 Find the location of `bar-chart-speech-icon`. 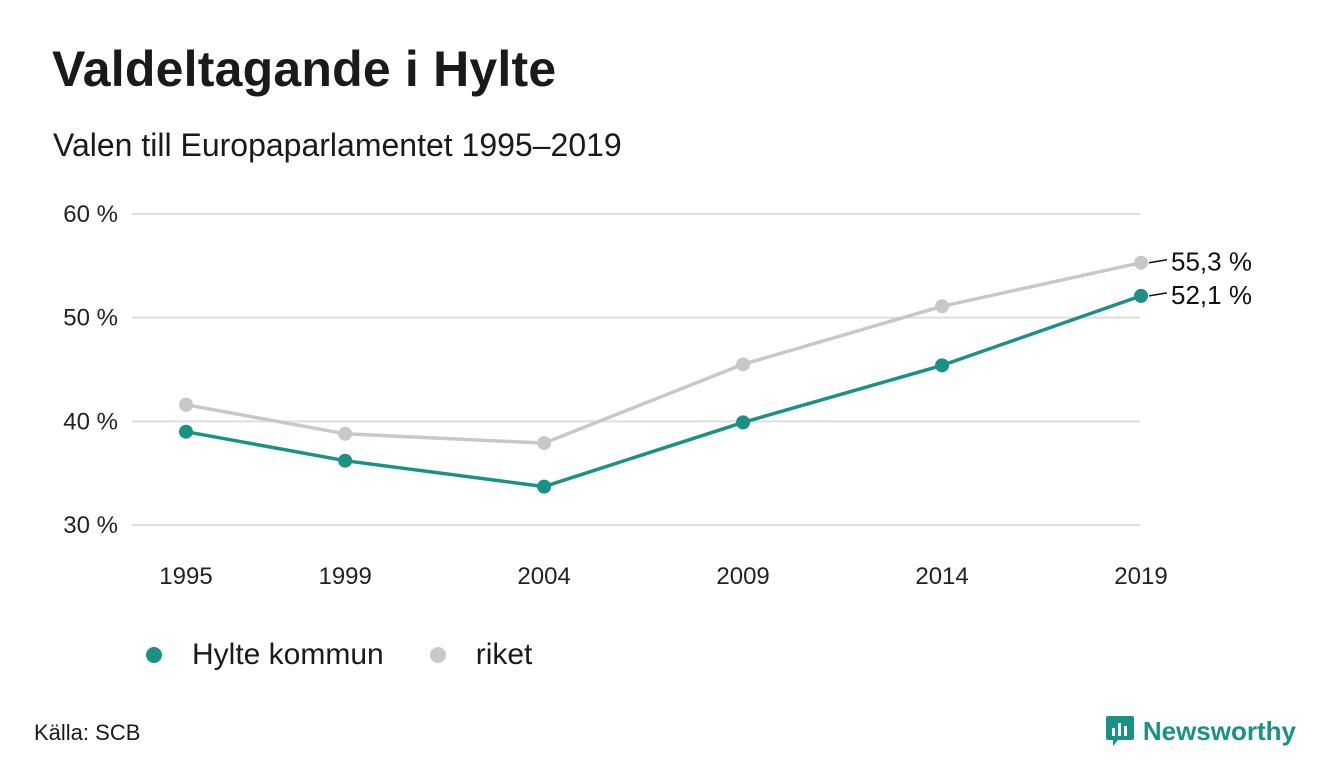

bar-chart-speech-icon is located at coordinates (1119, 731).